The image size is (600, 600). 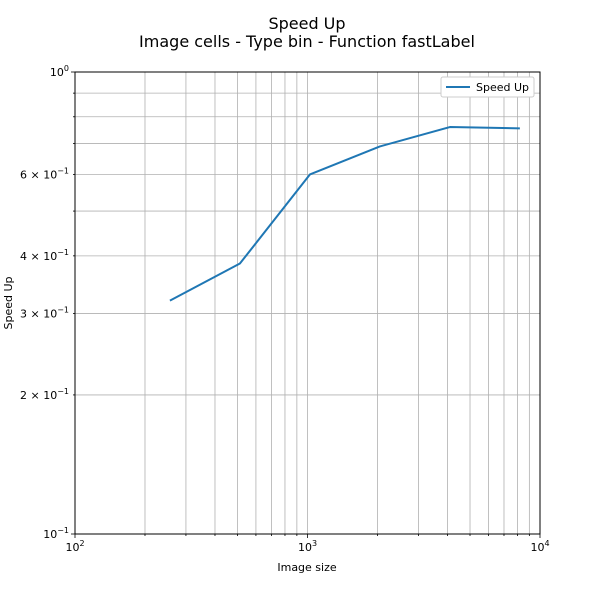 What do you see at coordinates (44, 394) in the screenshot?
I see `y-tick-label: 2 × 10⁻¹` at bounding box center [44, 394].